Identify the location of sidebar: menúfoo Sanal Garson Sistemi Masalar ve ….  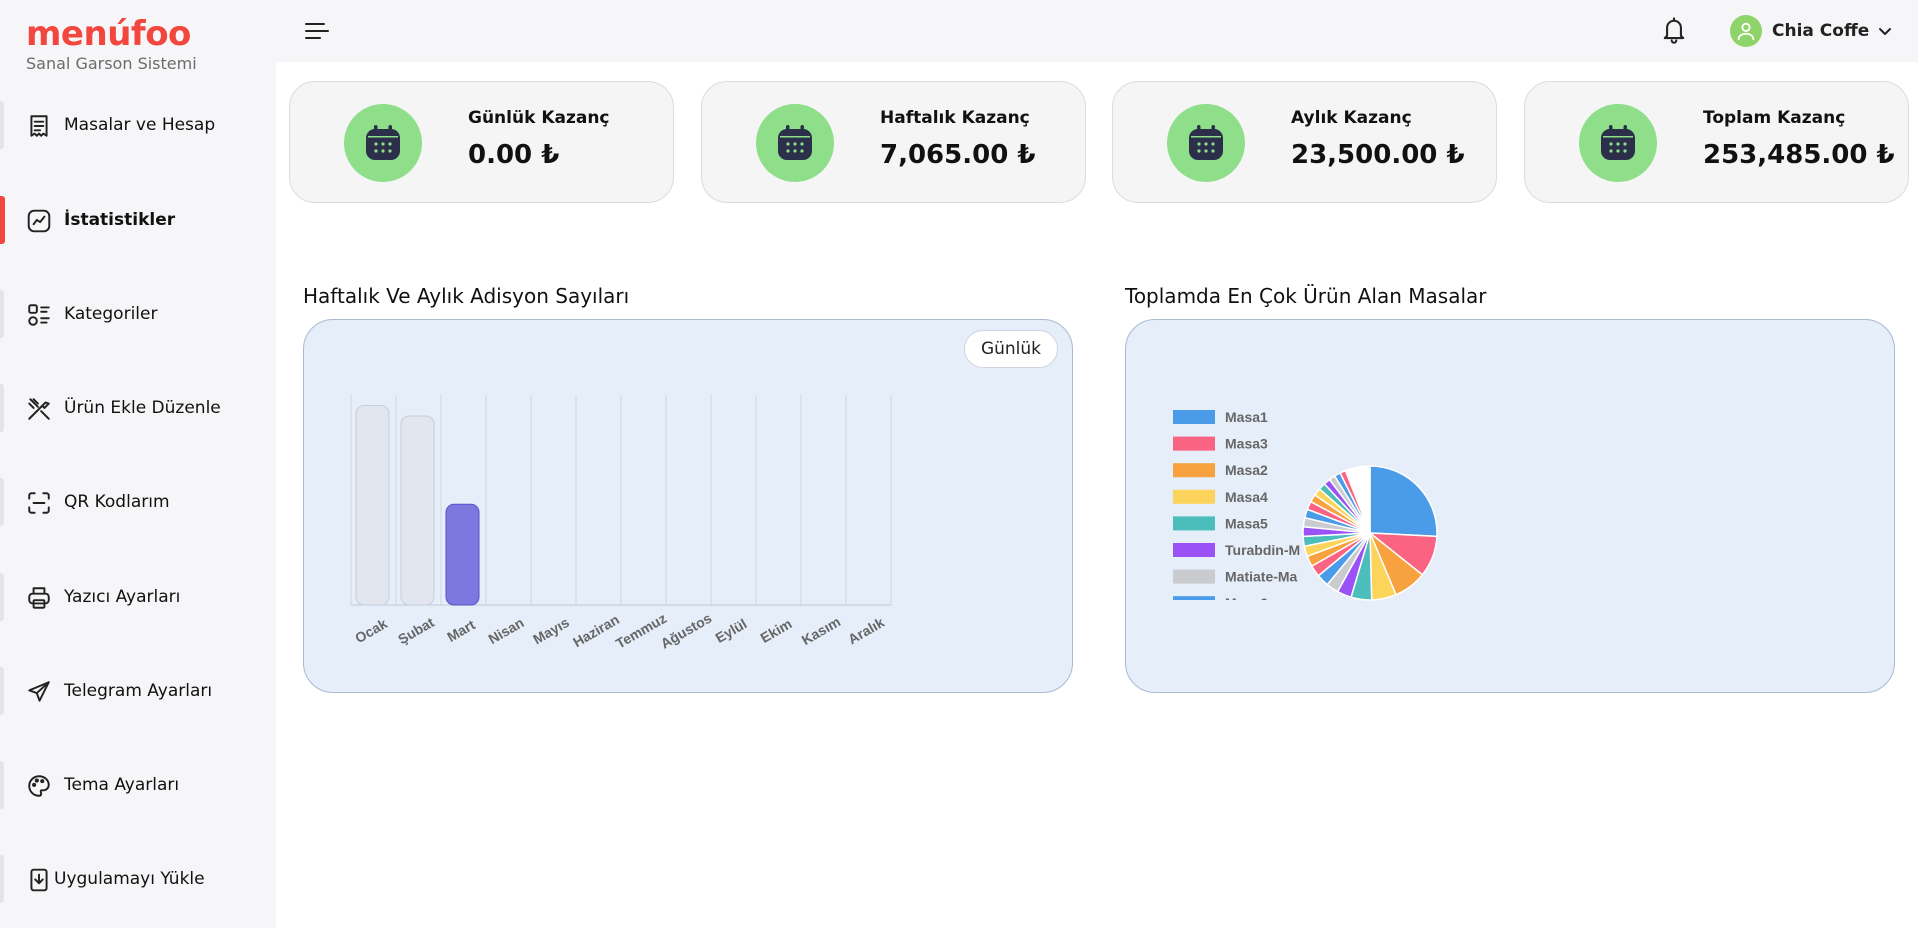
(138, 464).